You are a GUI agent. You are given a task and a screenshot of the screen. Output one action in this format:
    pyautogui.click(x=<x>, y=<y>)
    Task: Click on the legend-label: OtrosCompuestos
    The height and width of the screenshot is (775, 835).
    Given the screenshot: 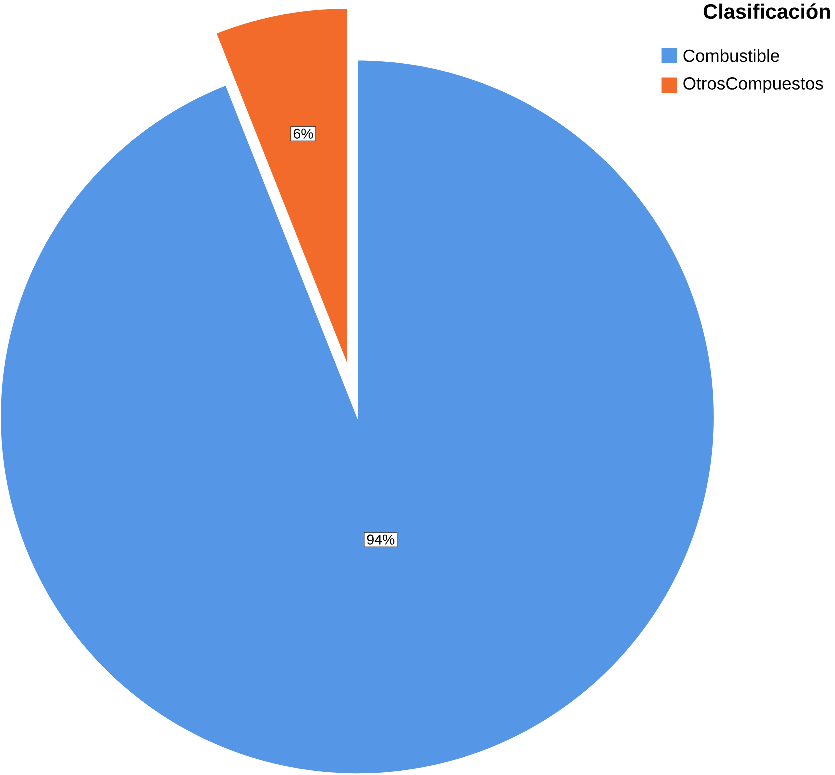 What is the action you would take?
    pyautogui.click(x=754, y=86)
    